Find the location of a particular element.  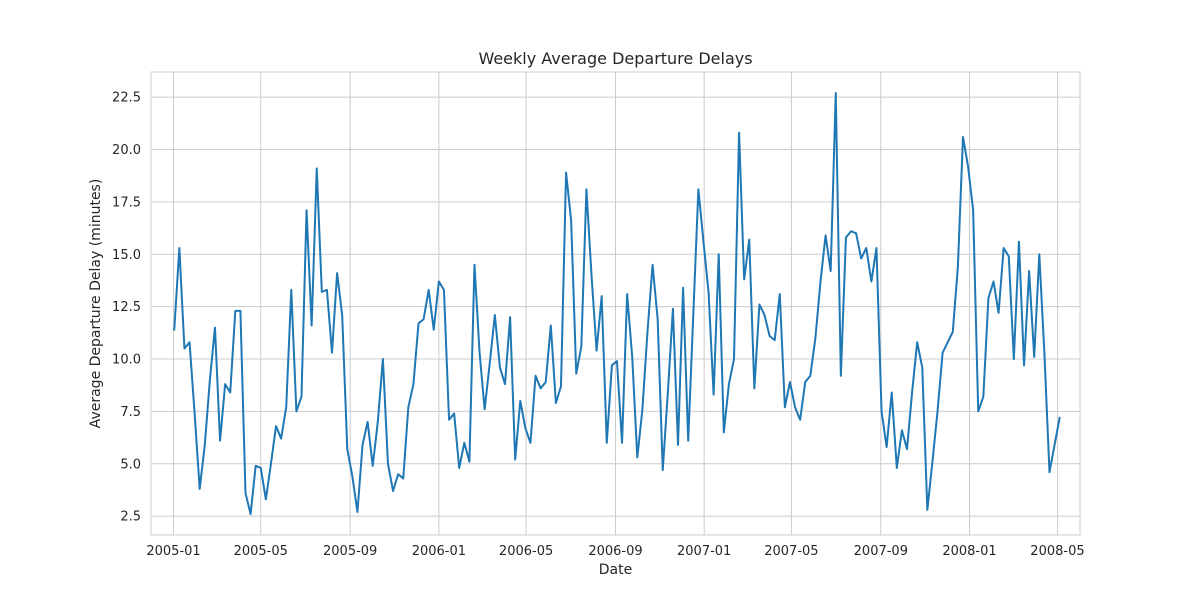

x-tick-label: 2006-05 is located at coordinates (526, 551).